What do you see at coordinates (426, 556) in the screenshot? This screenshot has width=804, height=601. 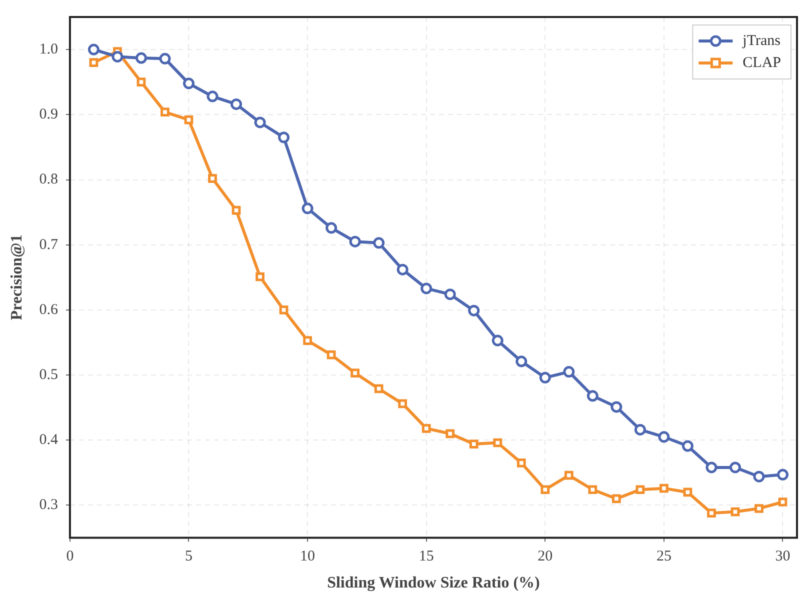 I see `x-tick-label: 15` at bounding box center [426, 556].